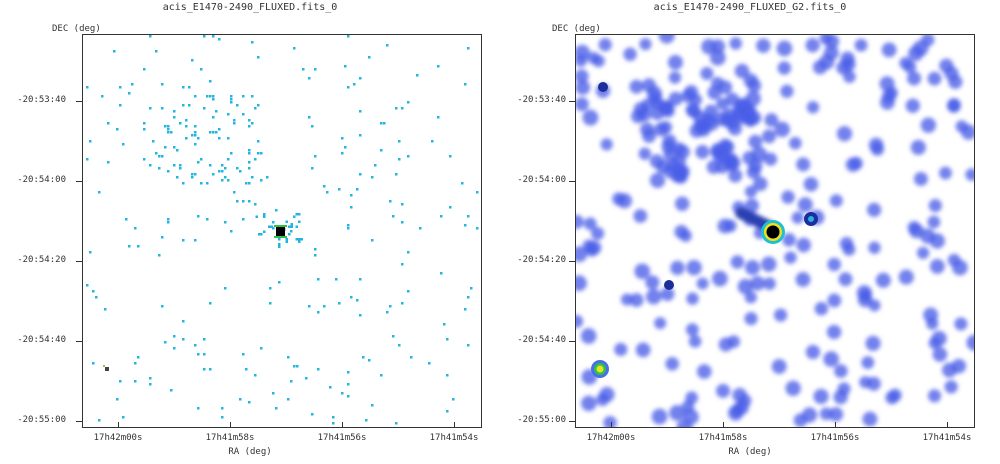 This screenshot has width=1000, height=464. Describe the element at coordinates (723, 438) in the screenshot. I see `x-tick-label: 17h41m58s` at that location.